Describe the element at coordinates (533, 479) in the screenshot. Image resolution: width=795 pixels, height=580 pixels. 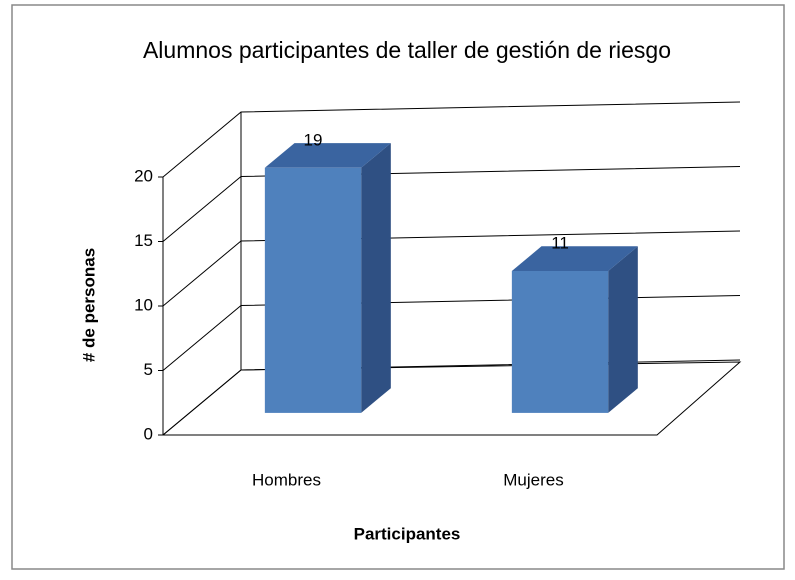
I see `x-tick-label: Mujeres` at that location.